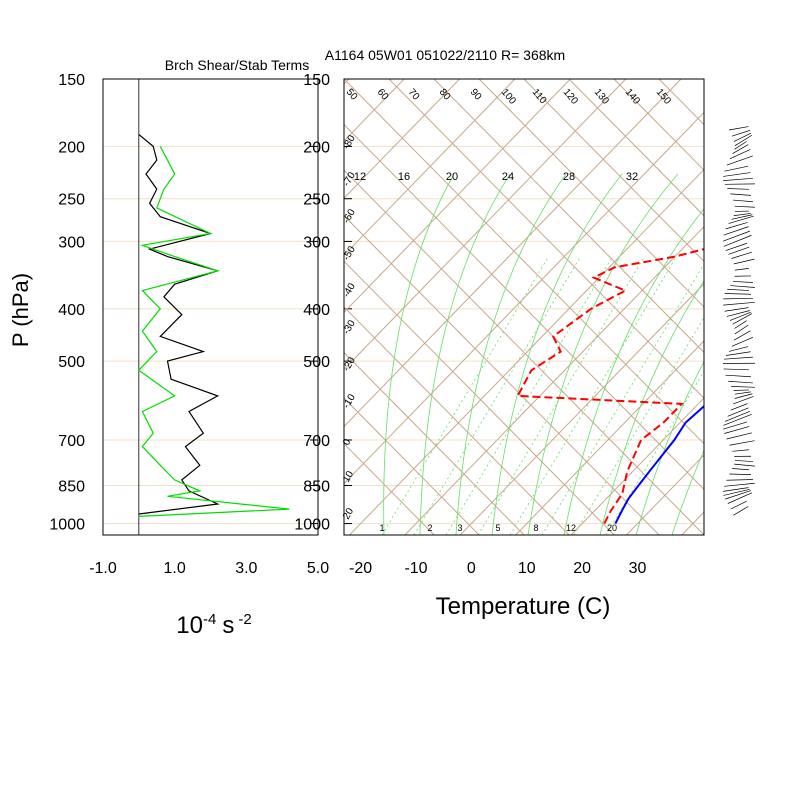 This screenshot has height=800, width=800. I want to click on dry-adiabat-label: 70, so click(414, 95).